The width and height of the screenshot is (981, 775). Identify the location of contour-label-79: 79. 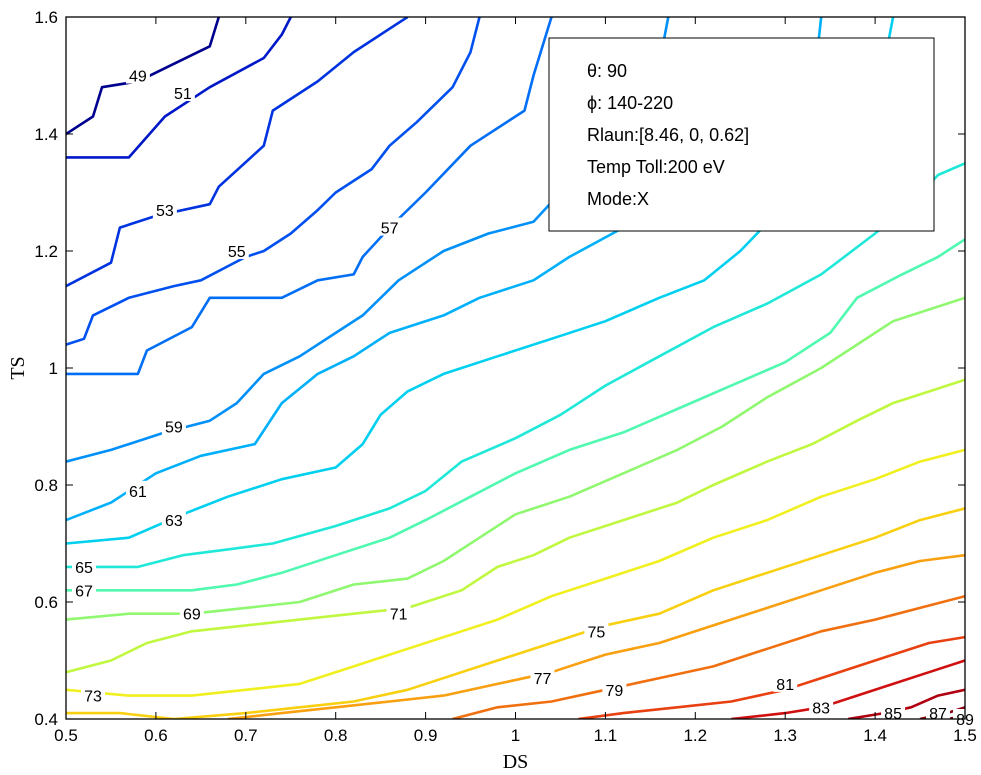
(614, 691).